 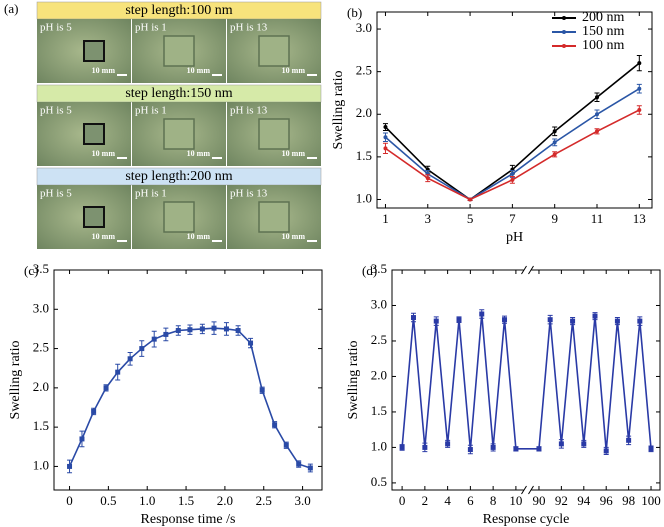 I want to click on x-tick-label: 7, so click(x=512, y=218).